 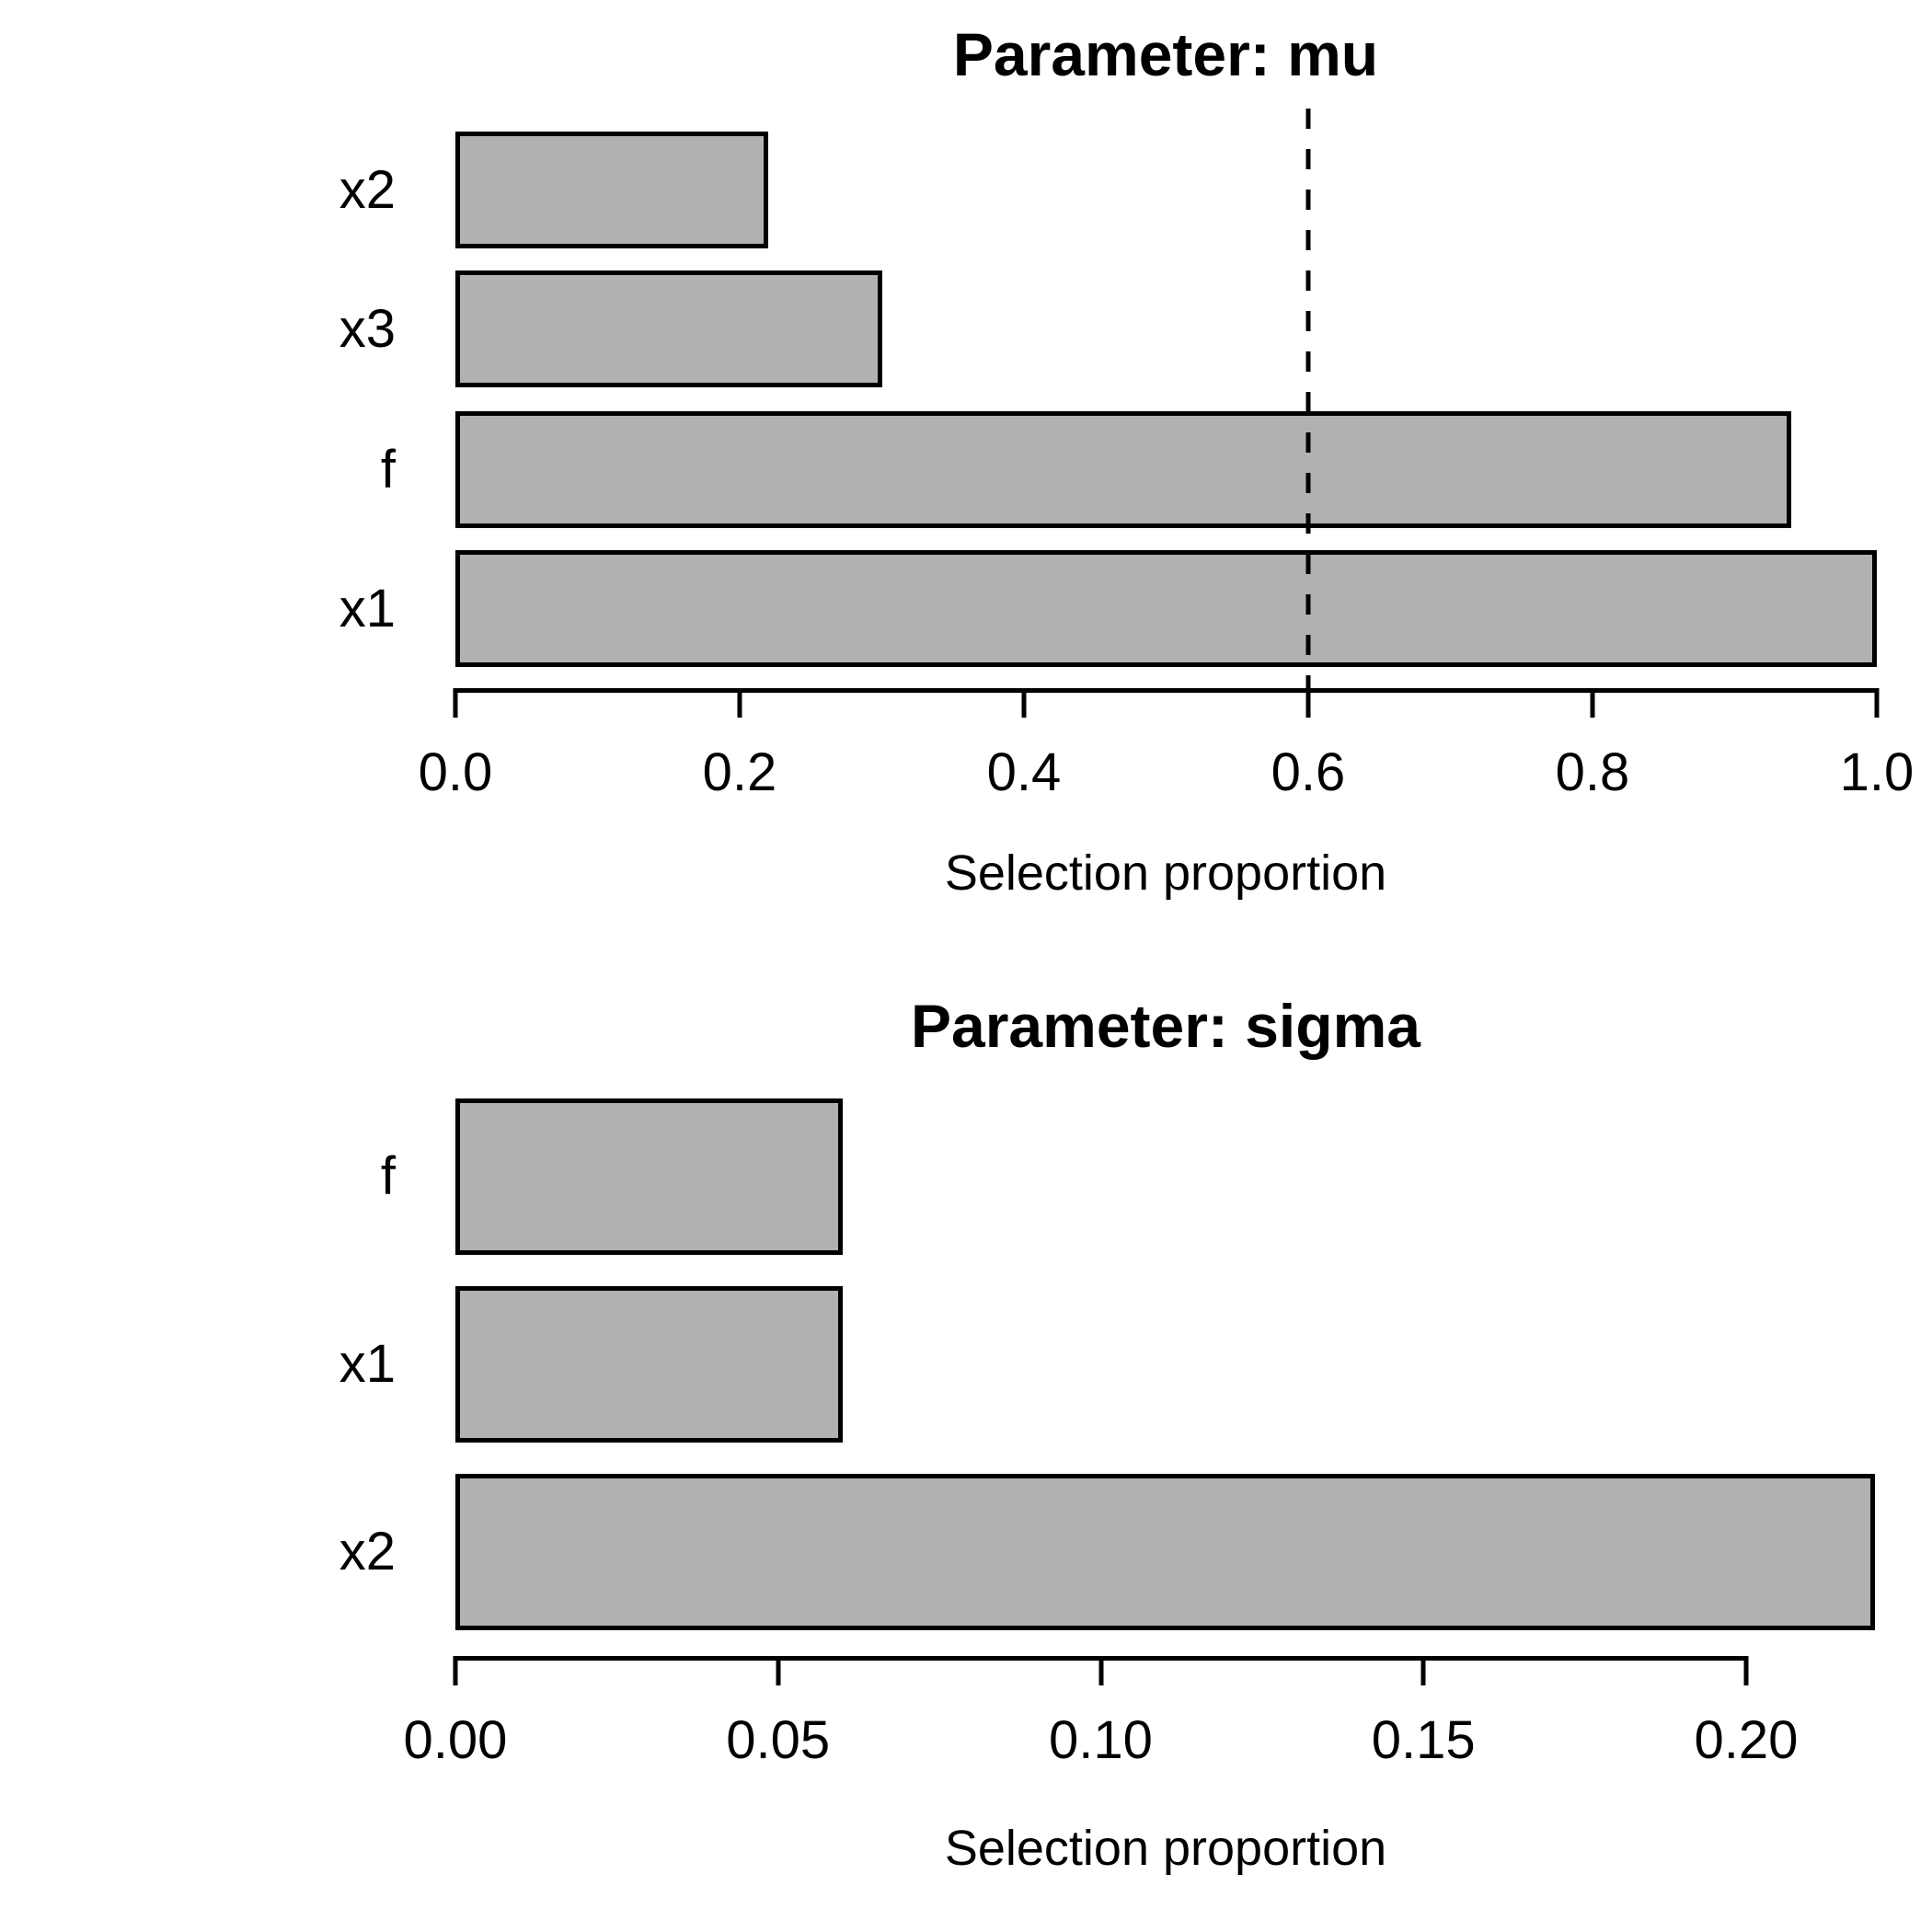 I want to click on x-axis-tick-label: 0.05, so click(x=778, y=1740).